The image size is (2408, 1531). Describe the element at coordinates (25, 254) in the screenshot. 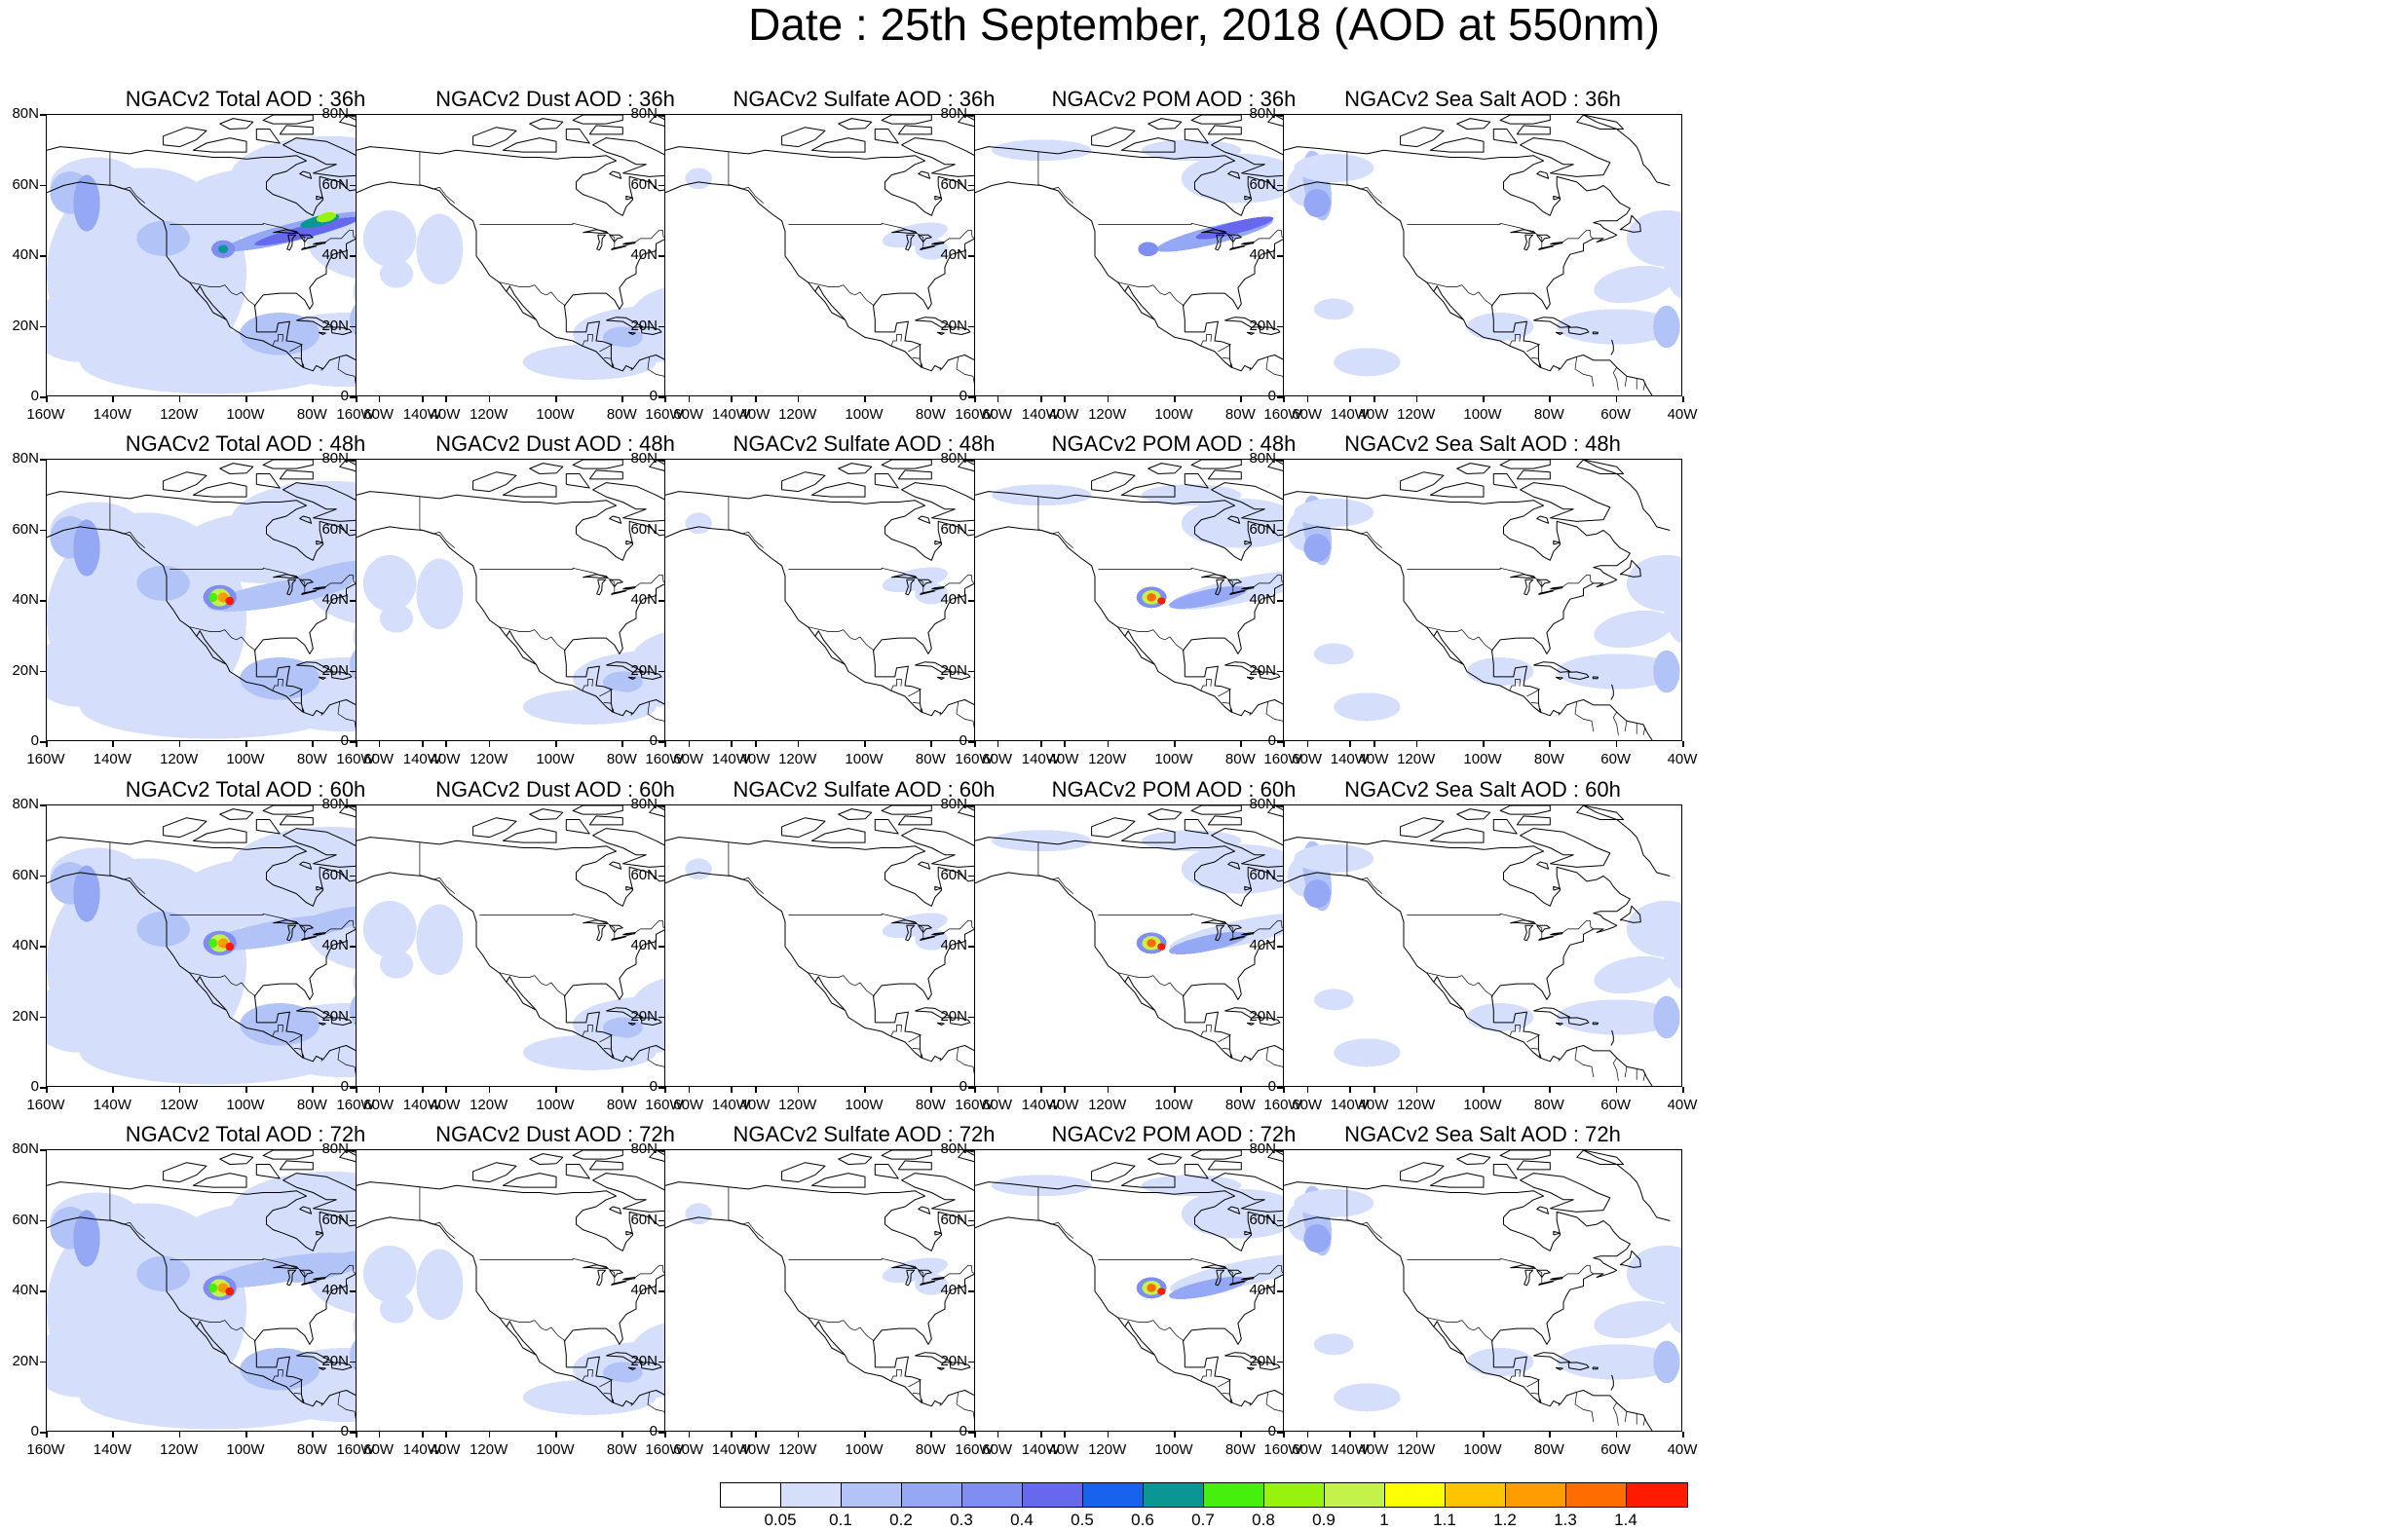

I see `lat-tick-label: 40N` at that location.